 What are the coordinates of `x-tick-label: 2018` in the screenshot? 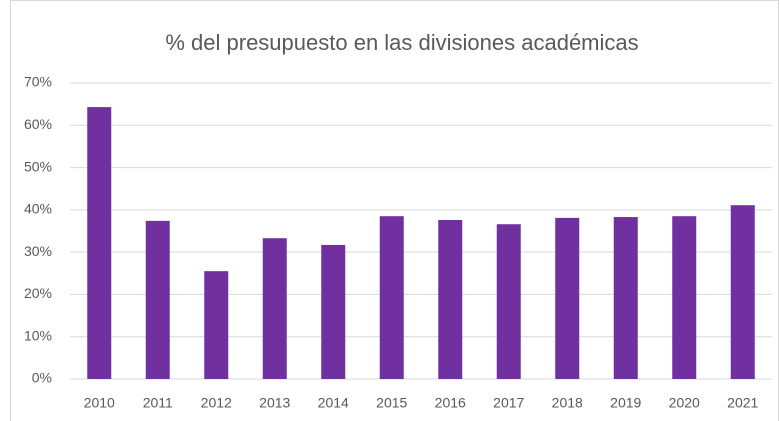 It's located at (567, 403).